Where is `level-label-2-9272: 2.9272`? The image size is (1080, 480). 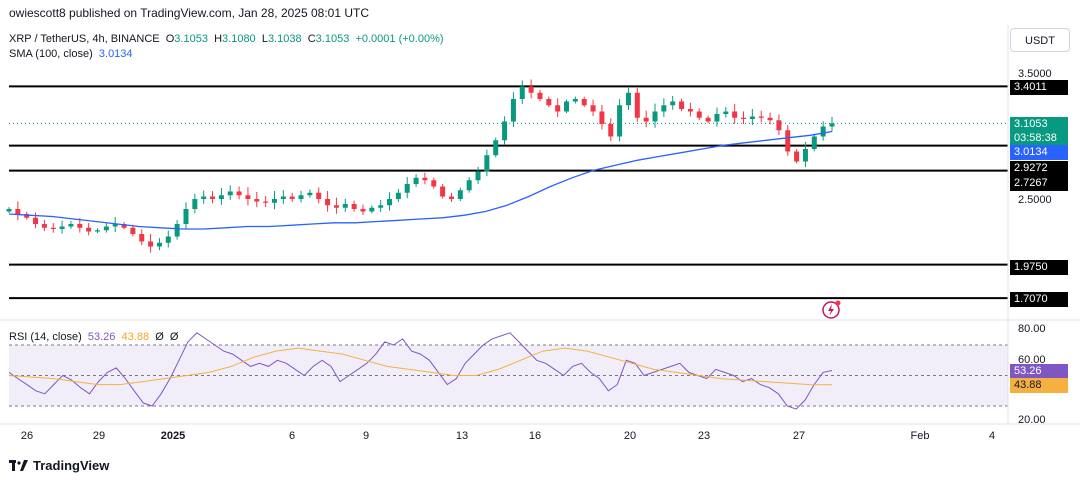
level-label-2-9272: 2.9272 is located at coordinates (1039, 168).